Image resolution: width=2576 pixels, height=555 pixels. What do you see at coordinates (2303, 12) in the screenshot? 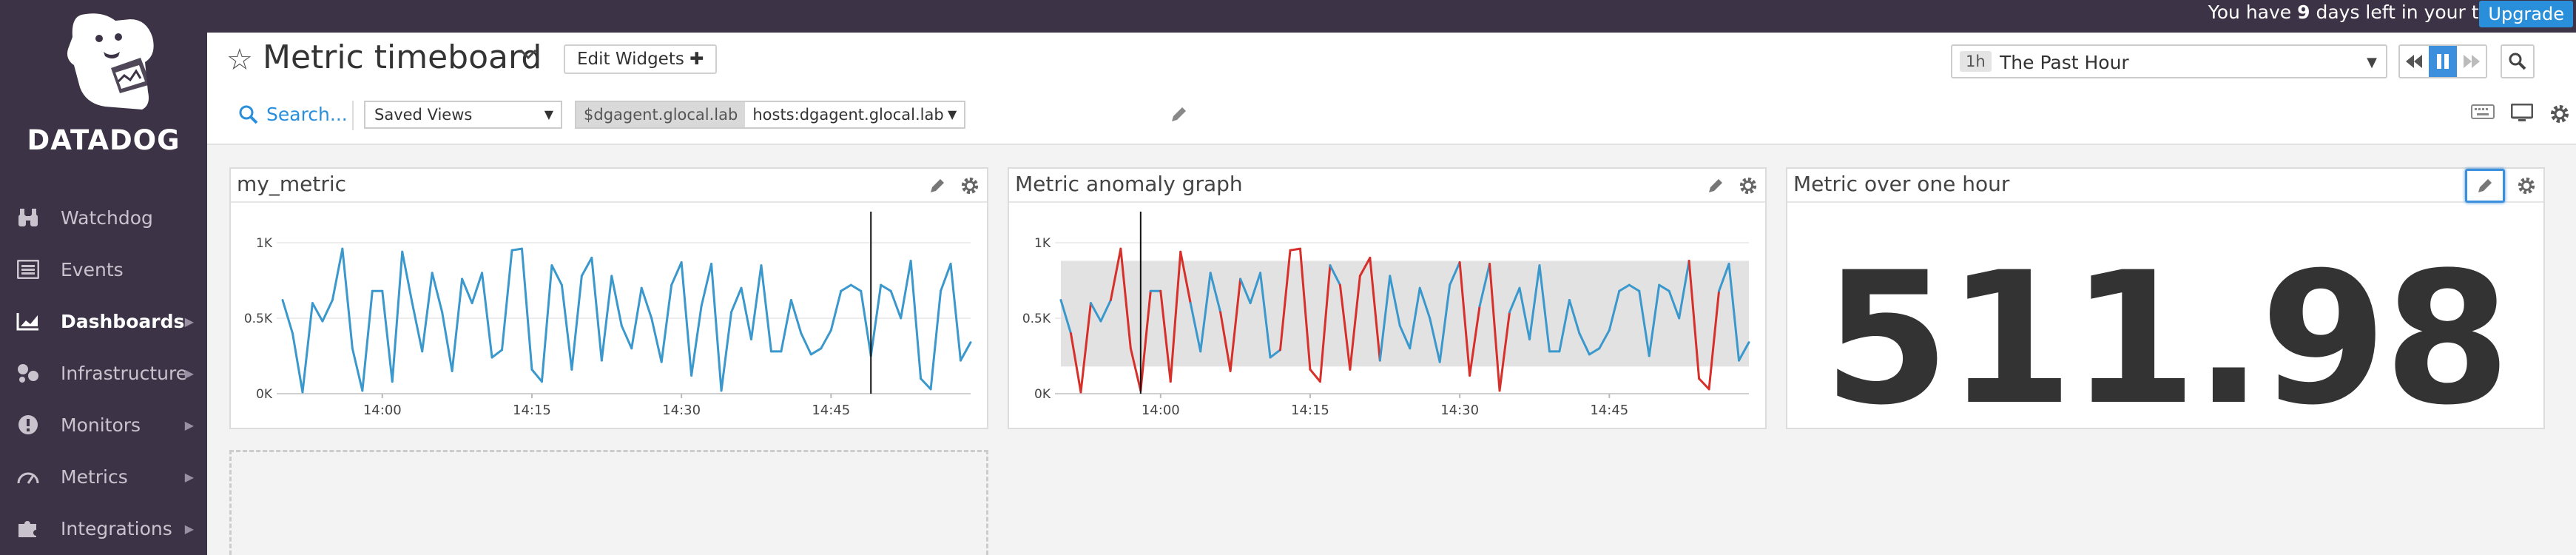
I see `trial-days: 9` at bounding box center [2303, 12].